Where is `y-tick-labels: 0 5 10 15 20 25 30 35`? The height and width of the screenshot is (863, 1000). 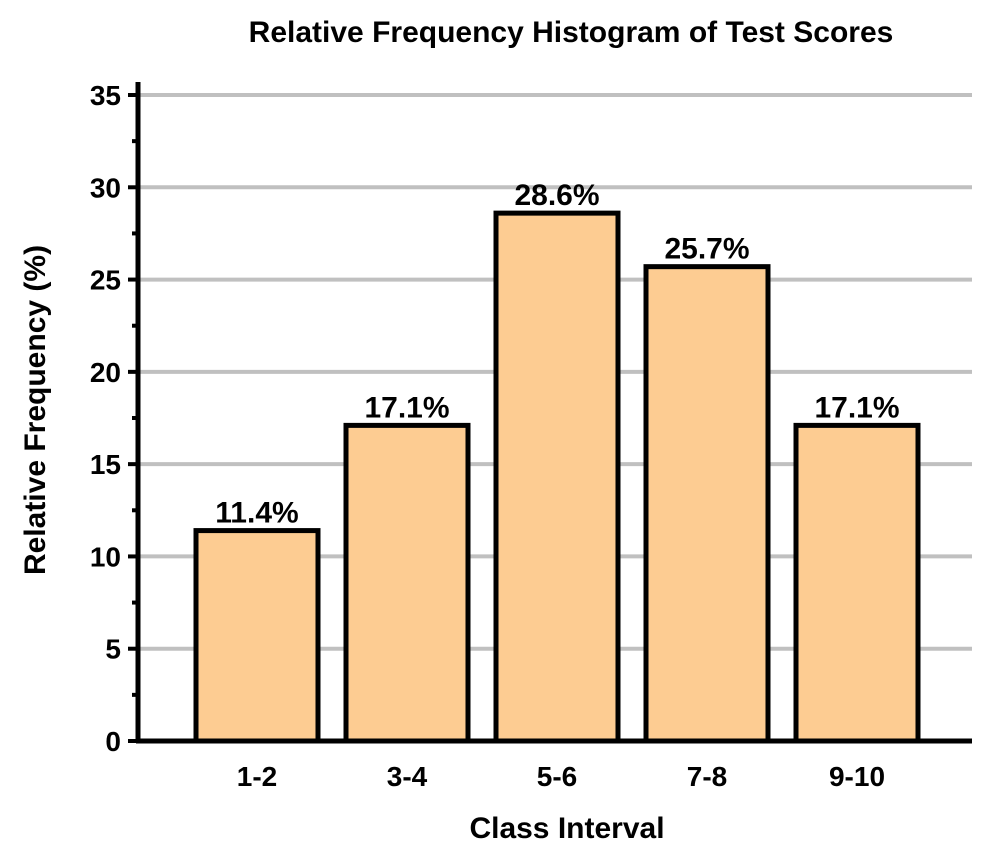 y-tick-labels: 0 5 10 15 20 25 30 35 is located at coordinates (105, 418).